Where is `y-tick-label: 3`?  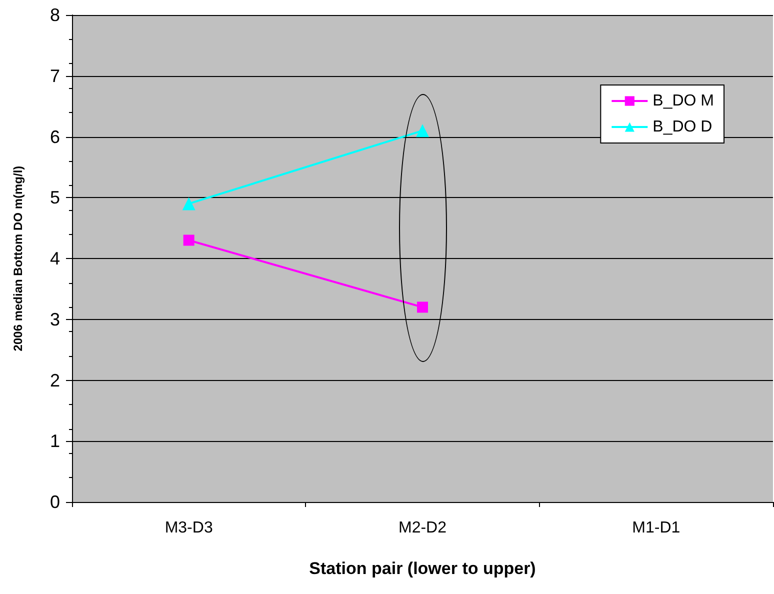 y-tick-label: 3 is located at coordinates (55, 319).